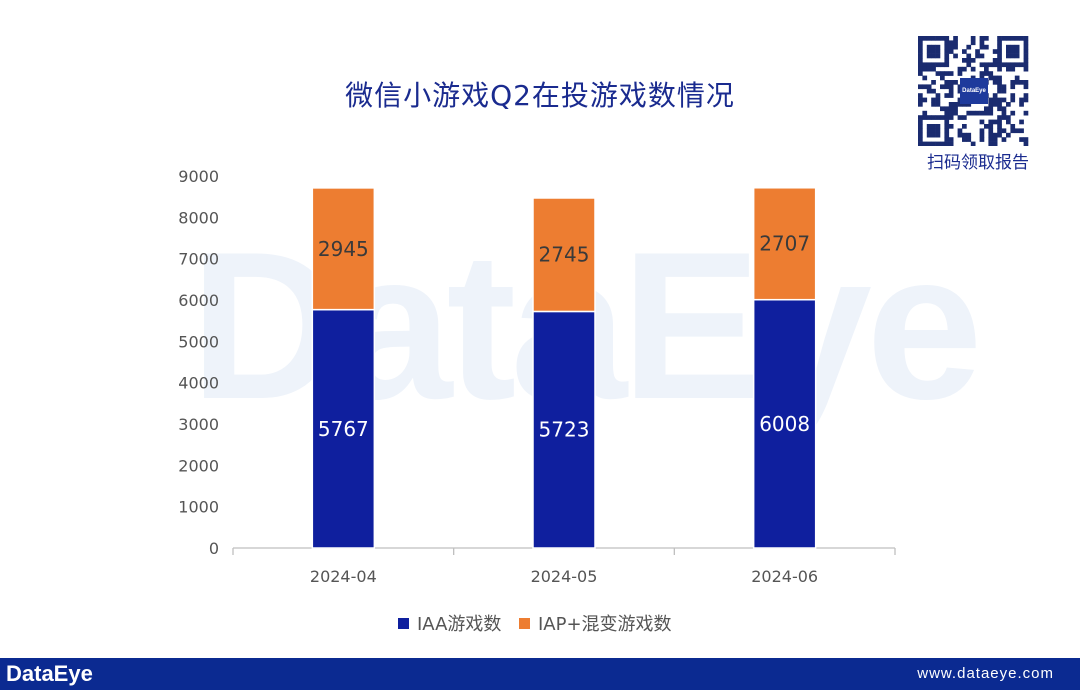  What do you see at coordinates (198, 383) in the screenshot?
I see `y-tick-label: 4000` at bounding box center [198, 383].